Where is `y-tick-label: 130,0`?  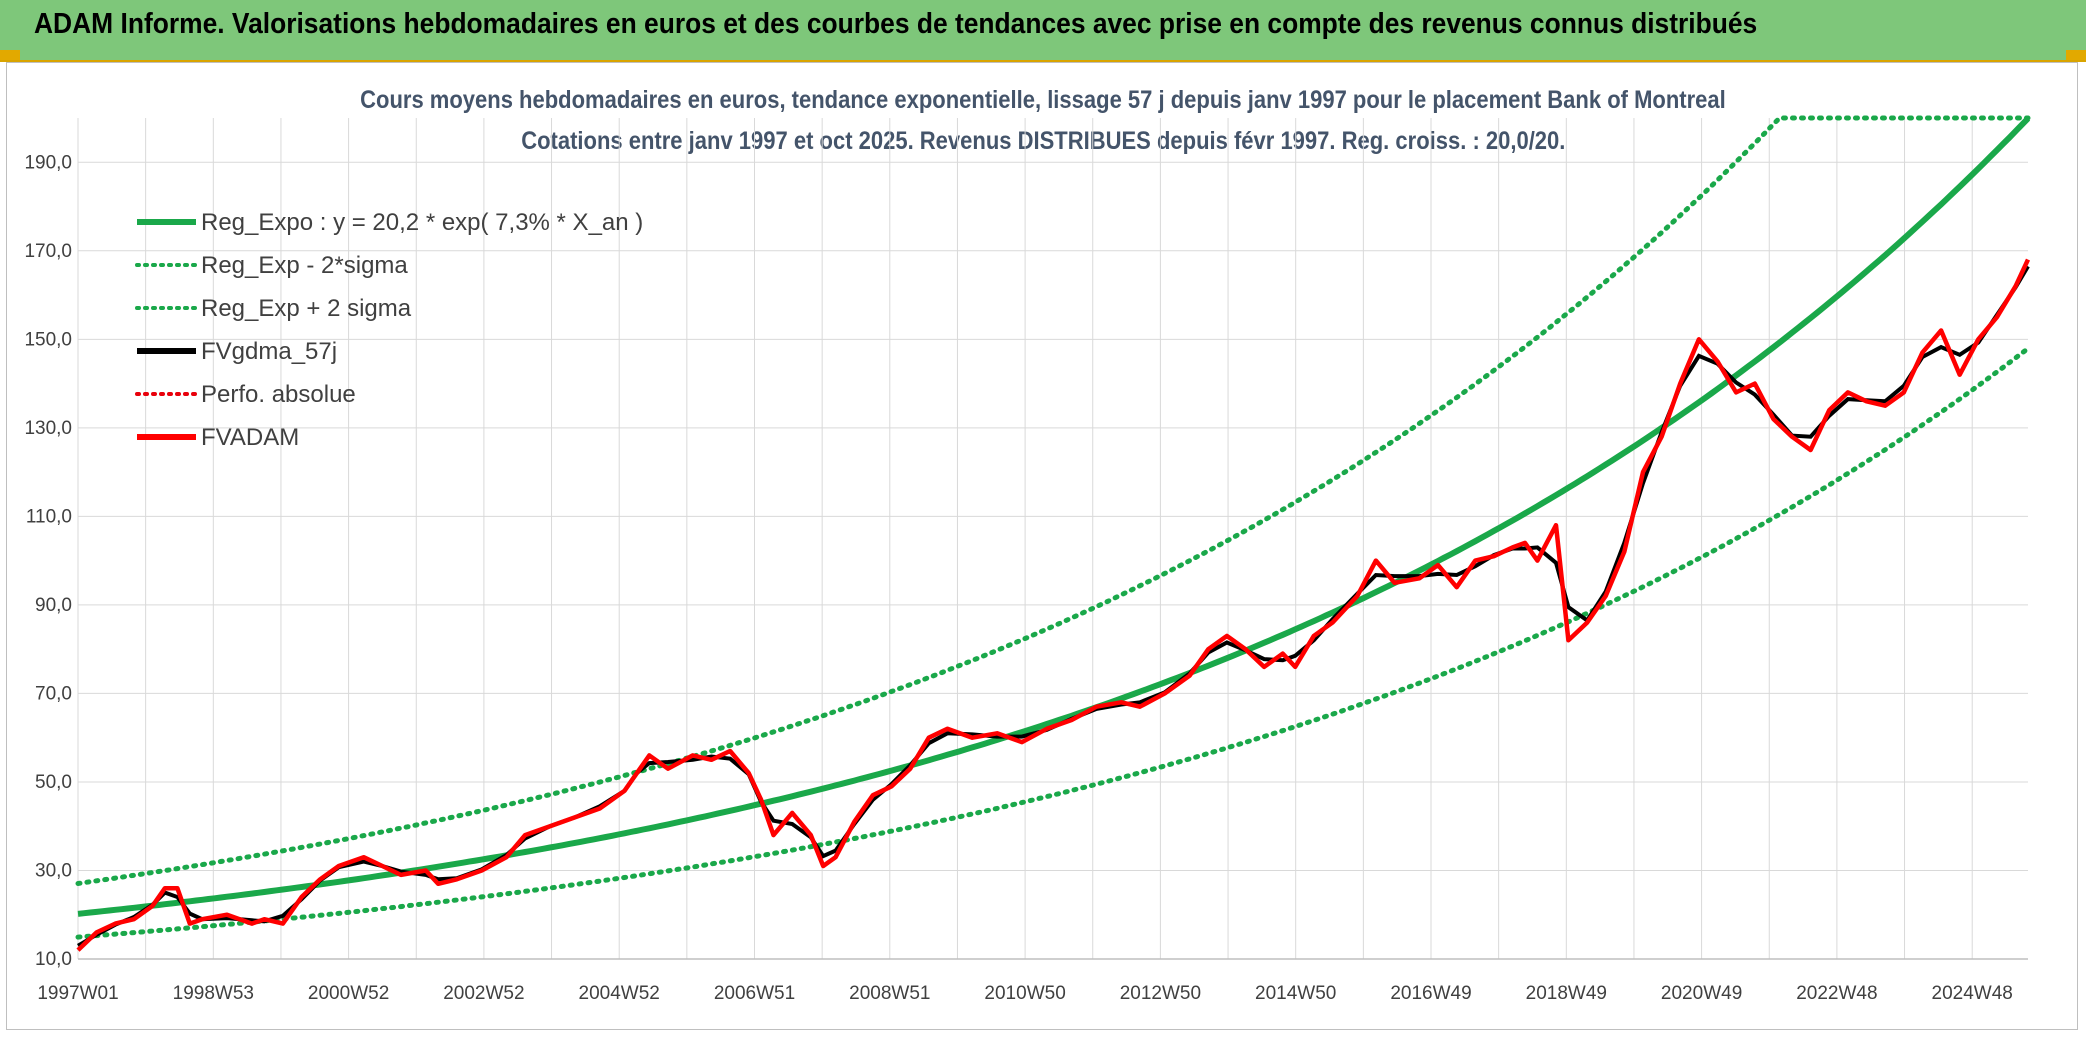
y-tick-label: 130,0 is located at coordinates (48, 428).